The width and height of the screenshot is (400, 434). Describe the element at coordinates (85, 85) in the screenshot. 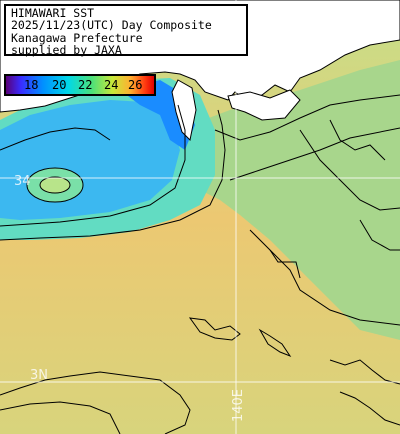

I see `legend-tick-22: 22` at that location.